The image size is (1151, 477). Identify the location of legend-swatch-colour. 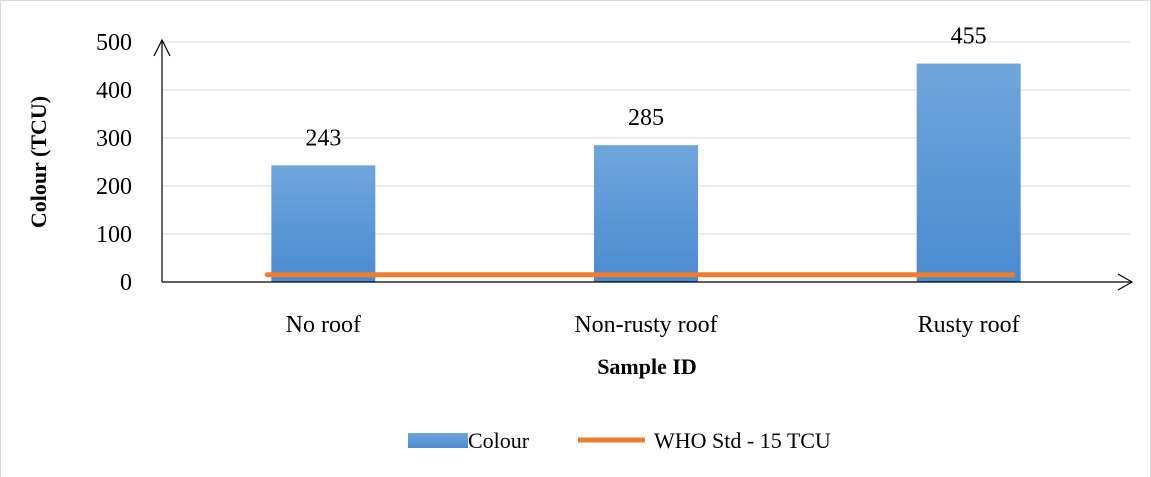
(438, 440).